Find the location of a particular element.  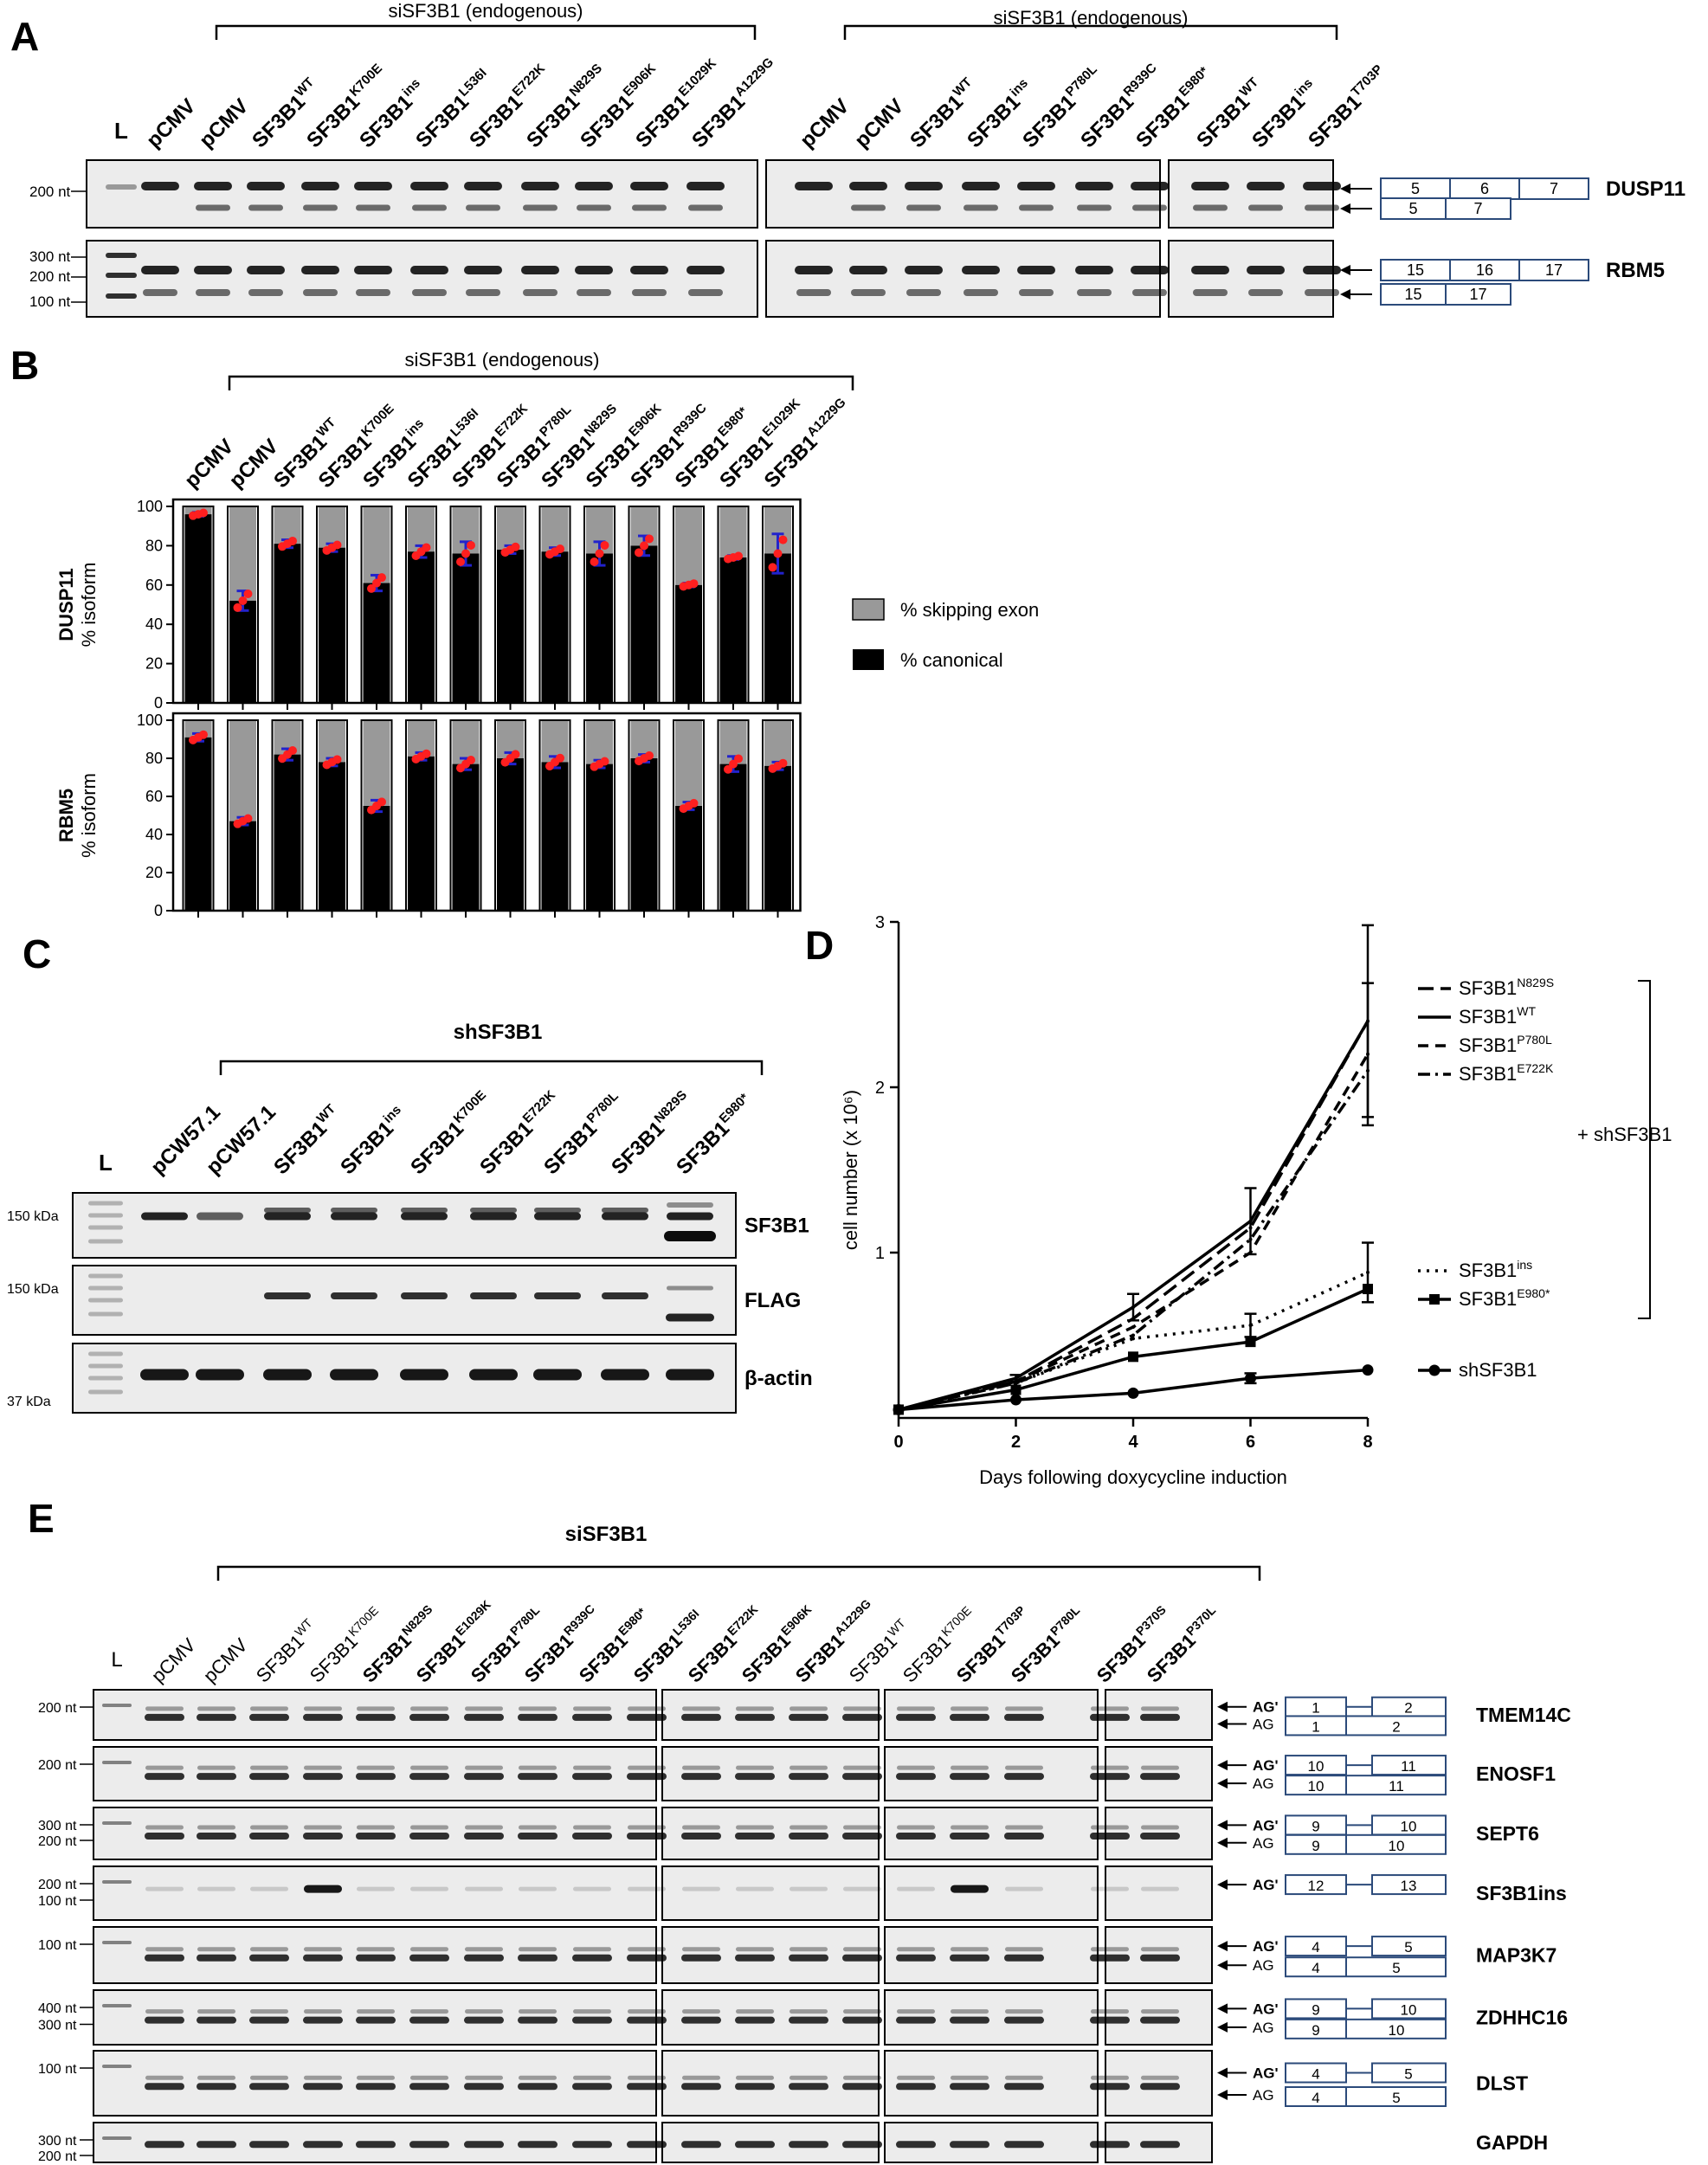

arrow-isoform-head is located at coordinates (1345, 208).